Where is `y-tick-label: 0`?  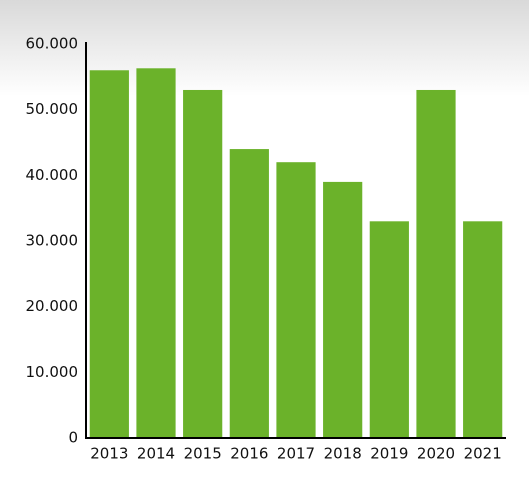 y-tick-label: 0 is located at coordinates (73, 438).